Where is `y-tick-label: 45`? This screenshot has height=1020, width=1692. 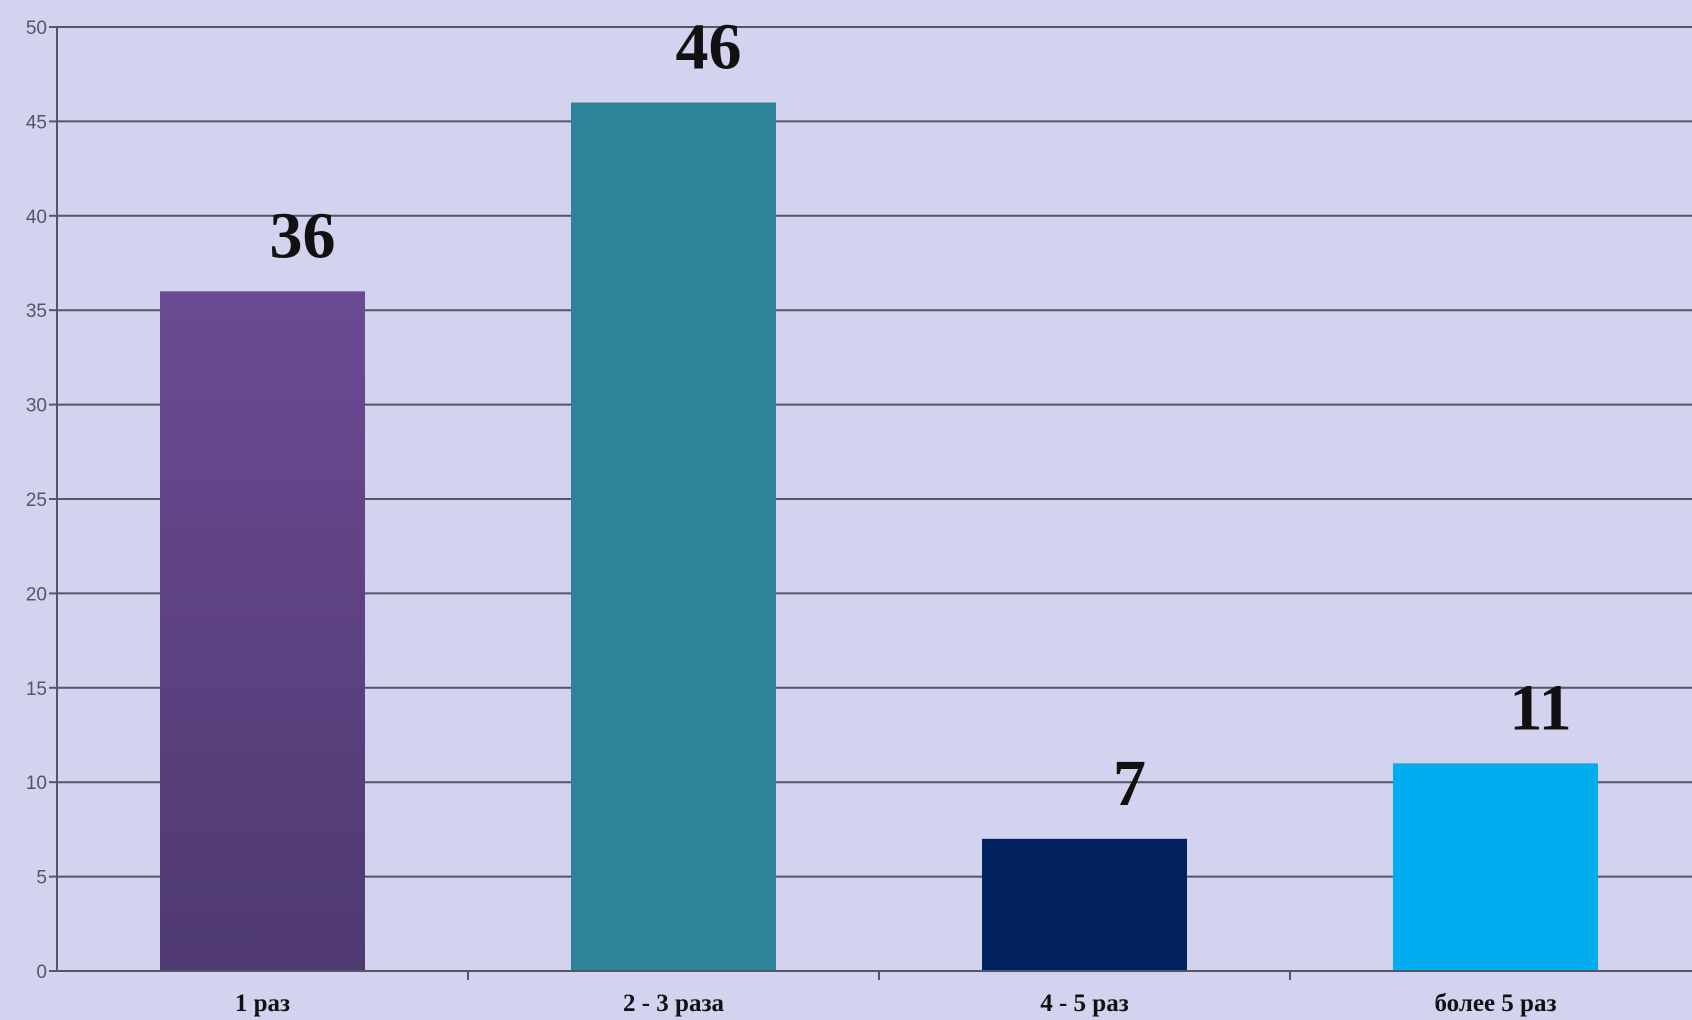 y-tick-label: 45 is located at coordinates (36, 122).